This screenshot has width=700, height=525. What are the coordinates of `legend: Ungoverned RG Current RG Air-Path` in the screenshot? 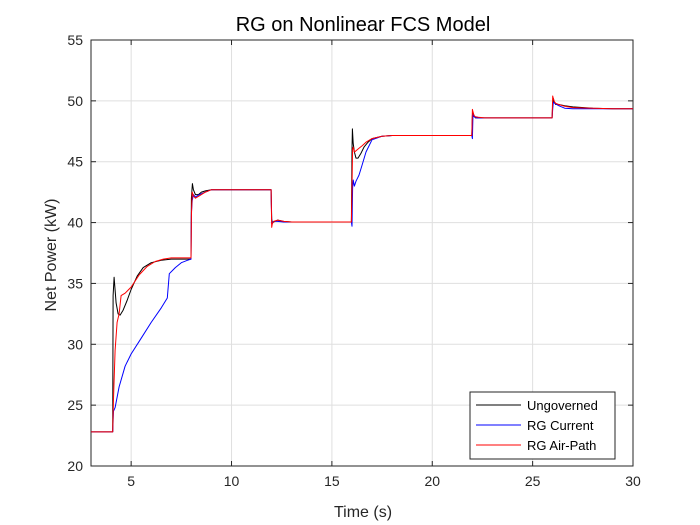 It's located at (542, 425).